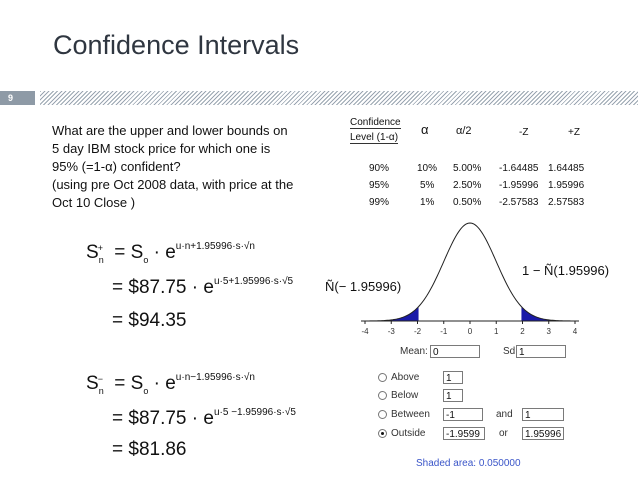 Image resolution: width=638 pixels, height=479 pixels. I want to click on mean-input: 0, so click(455, 351).